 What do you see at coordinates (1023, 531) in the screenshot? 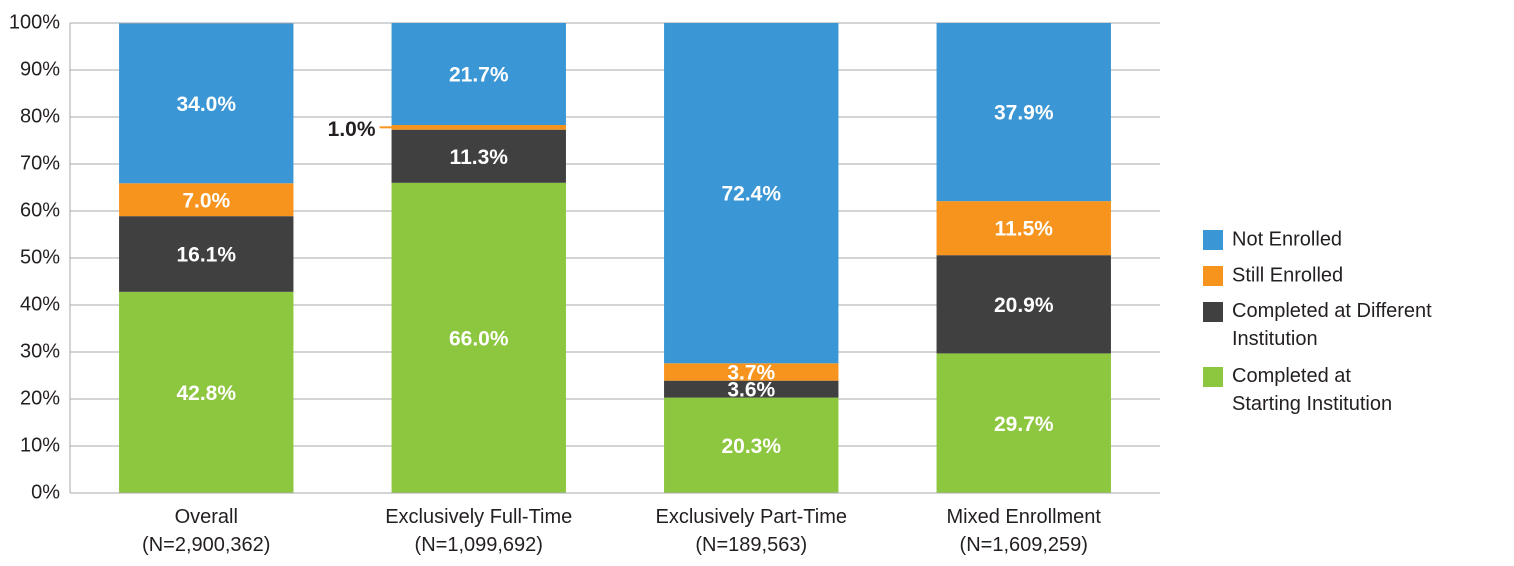
I see `x-tick-label: Mixed Enrollment (N=1,609,259)` at bounding box center [1023, 531].